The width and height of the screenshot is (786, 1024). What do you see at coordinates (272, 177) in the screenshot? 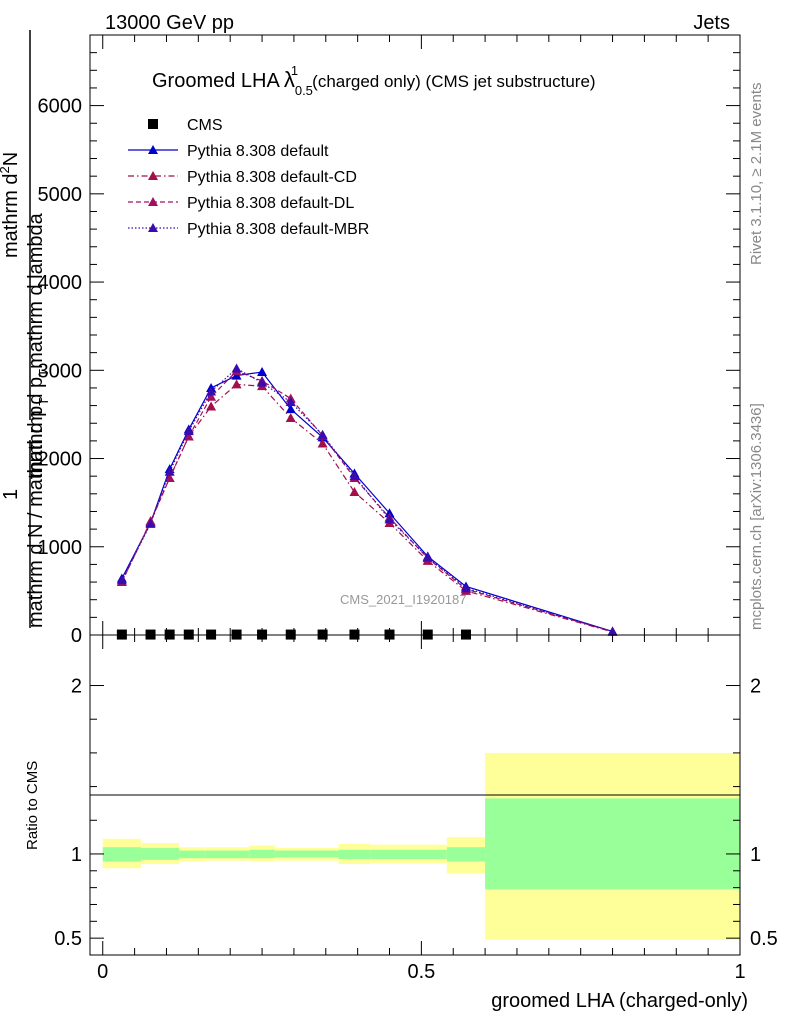
I see `legend-pythia-8-308-default-cd-label: Pythia 8.308 default-CD` at bounding box center [272, 177].